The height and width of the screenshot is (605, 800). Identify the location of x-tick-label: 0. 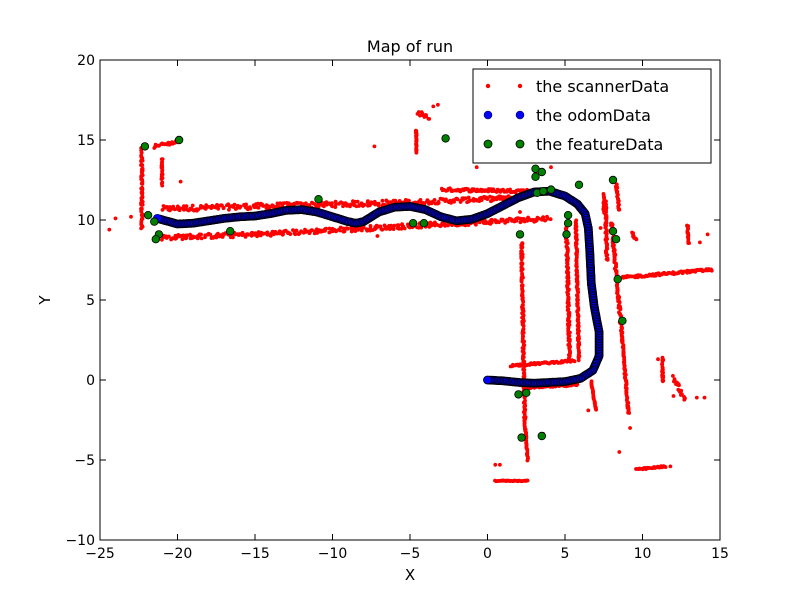
(487, 554).